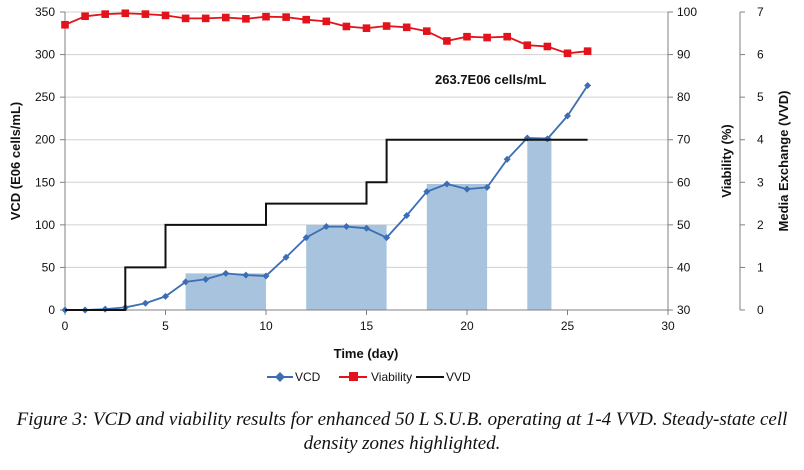 Image resolution: width=804 pixels, height=470 pixels. I want to click on y-right1-tick-label: 80, so click(684, 97).